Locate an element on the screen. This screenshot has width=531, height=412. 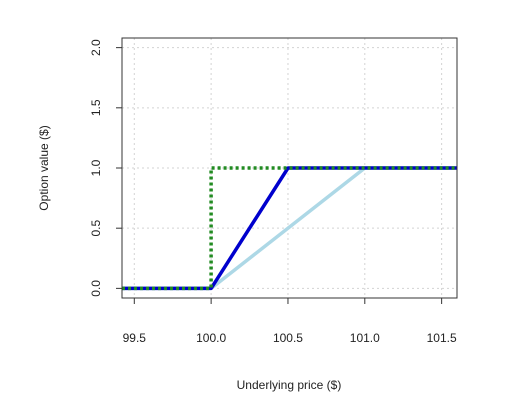
y-tick-label: 2.0 is located at coordinates (96, 47).